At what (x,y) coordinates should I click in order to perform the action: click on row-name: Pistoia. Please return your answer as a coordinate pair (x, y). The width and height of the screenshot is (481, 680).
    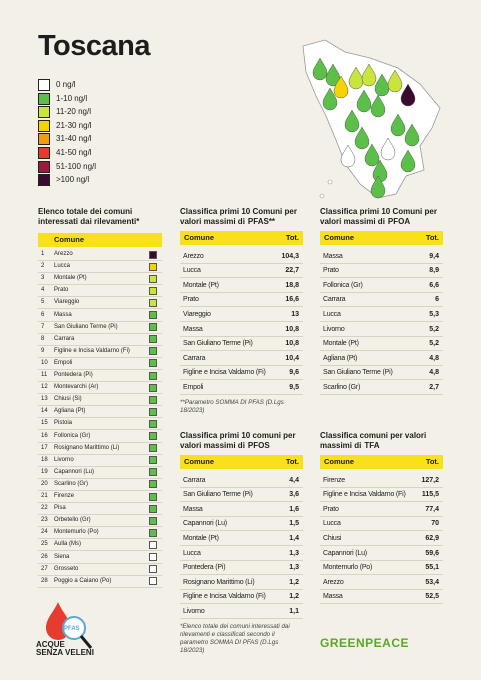
    Looking at the image, I should click on (63, 423).